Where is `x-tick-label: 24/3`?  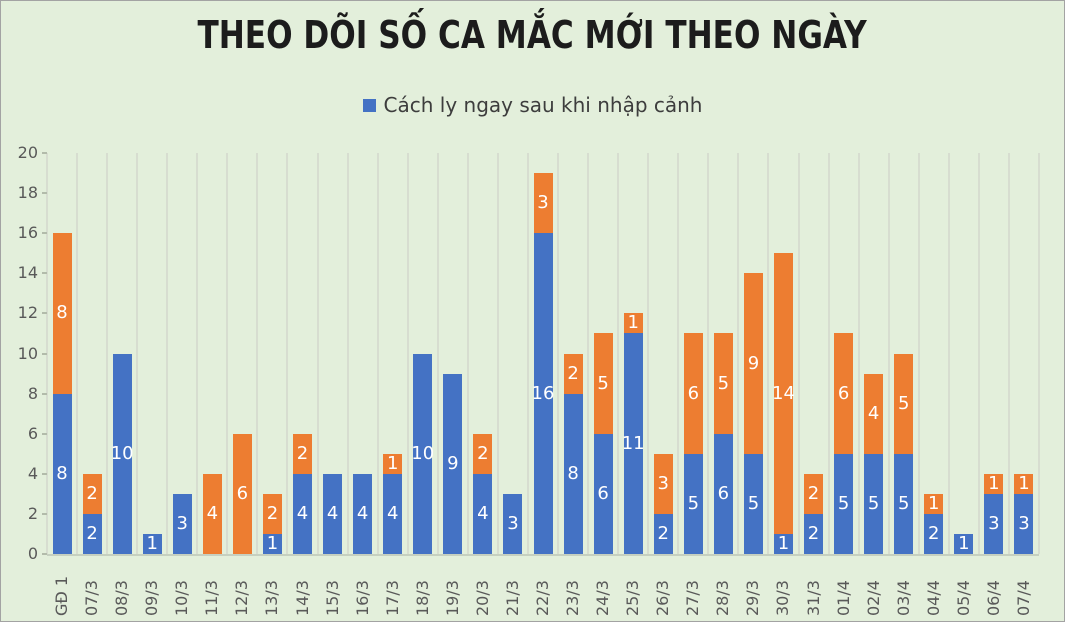
x-tick-label: 24/3 is located at coordinates (603, 598).